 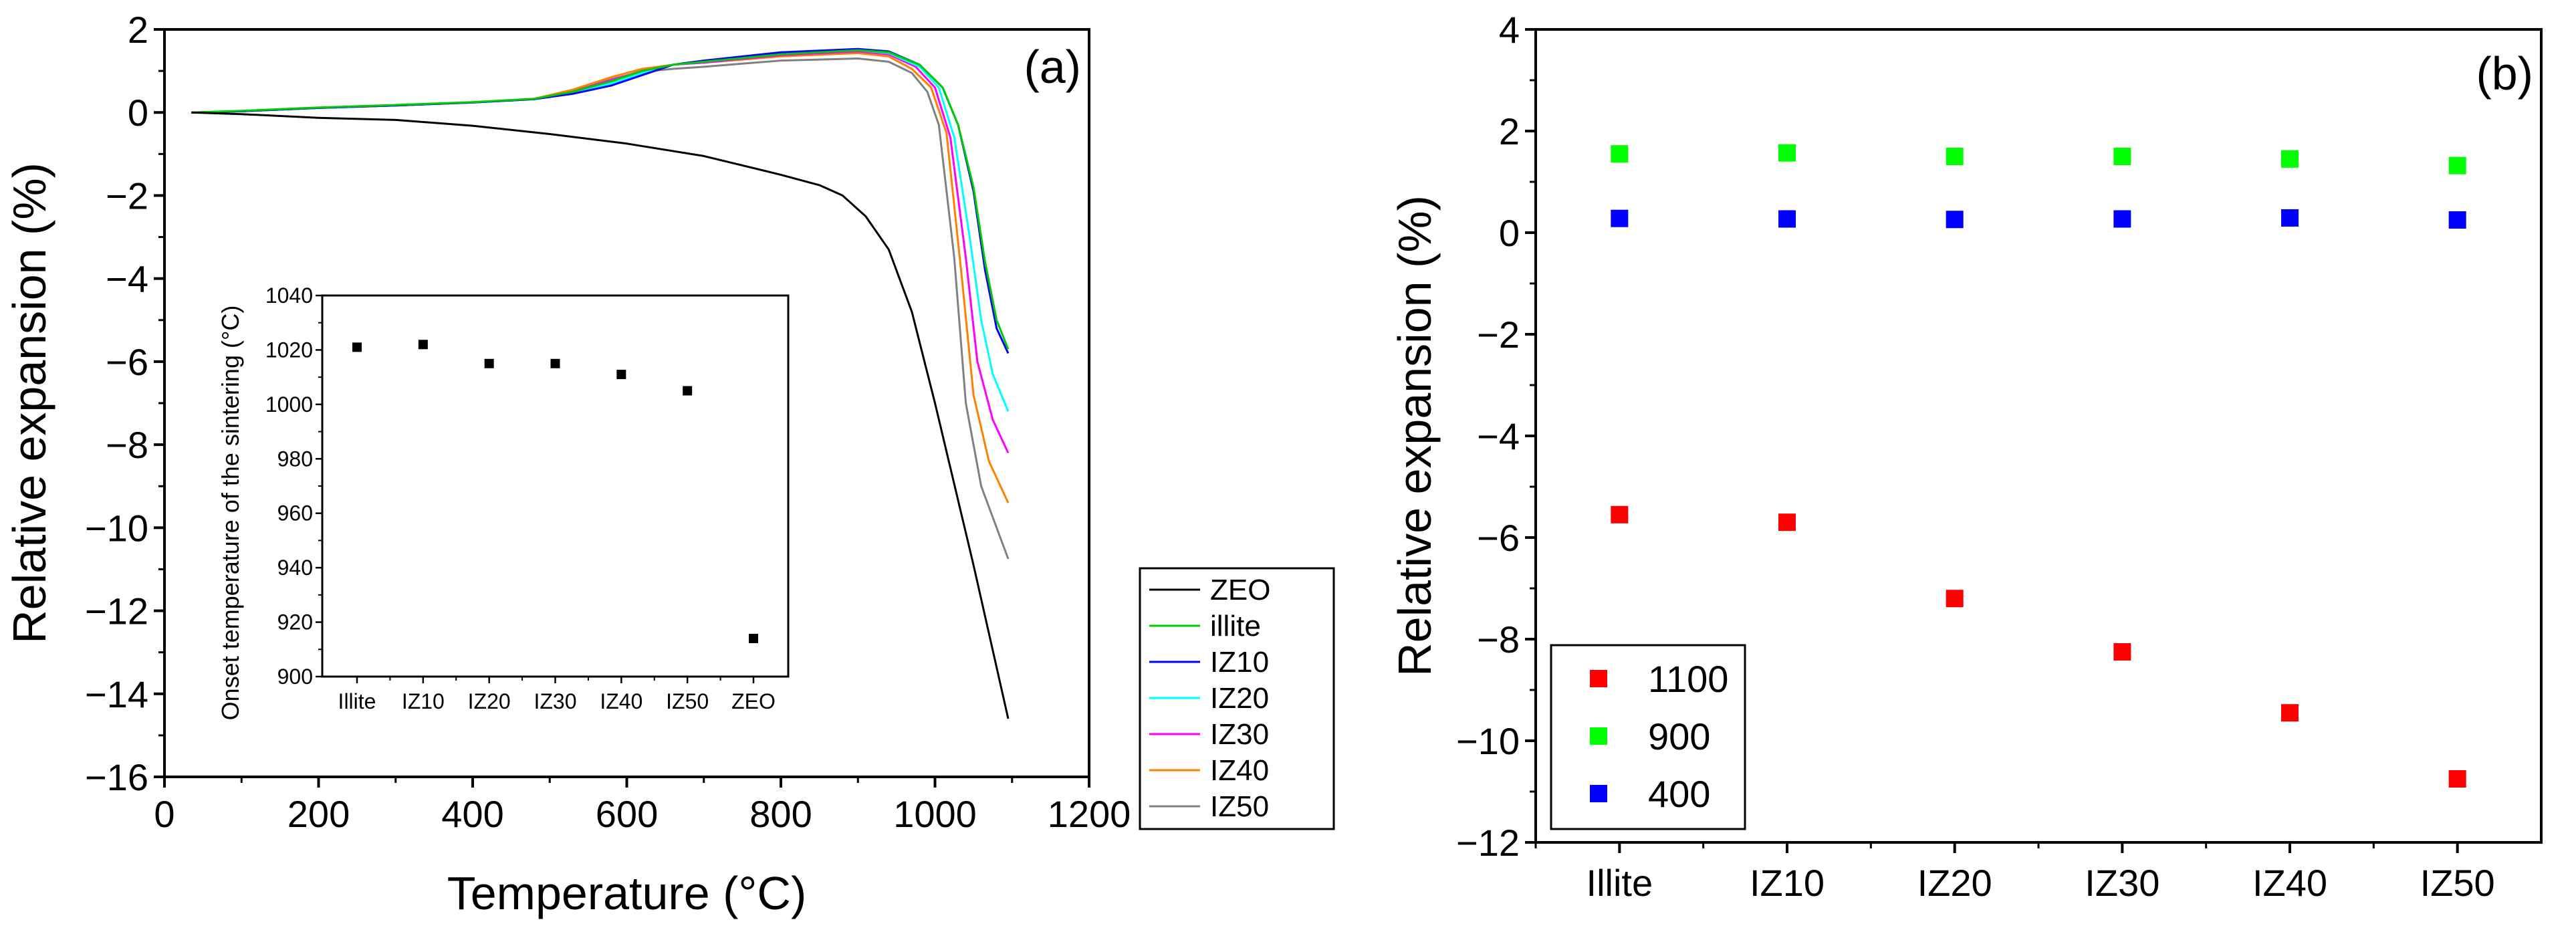 I want to click on inset-y-tick-label: 1020, so click(x=289, y=350).